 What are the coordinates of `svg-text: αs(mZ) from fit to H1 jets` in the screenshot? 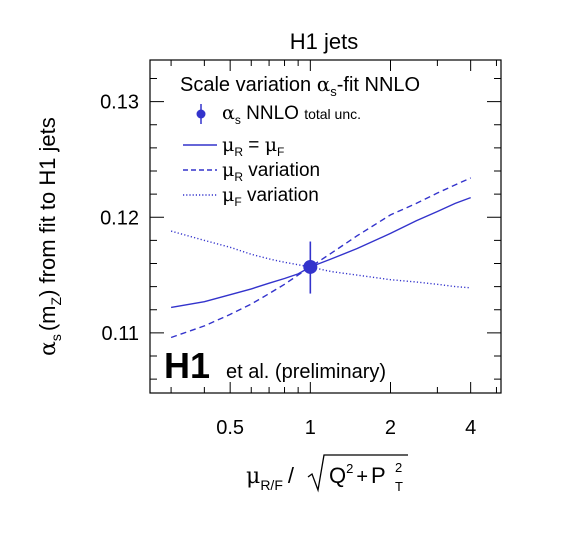 It's located at (49, 236).